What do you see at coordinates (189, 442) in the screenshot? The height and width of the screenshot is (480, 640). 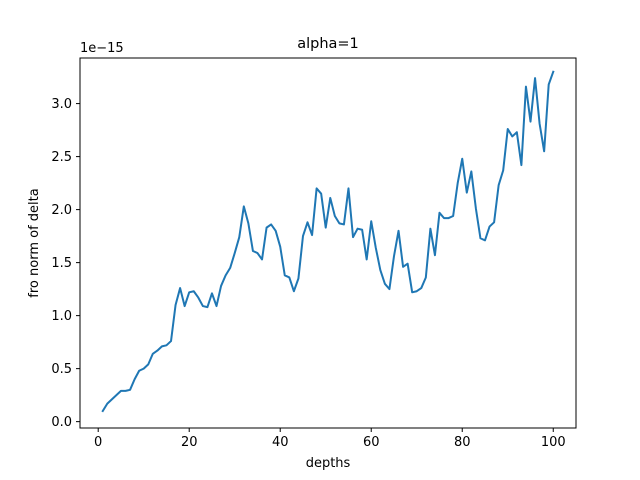 I see `x-tick-label: 20` at bounding box center [189, 442].